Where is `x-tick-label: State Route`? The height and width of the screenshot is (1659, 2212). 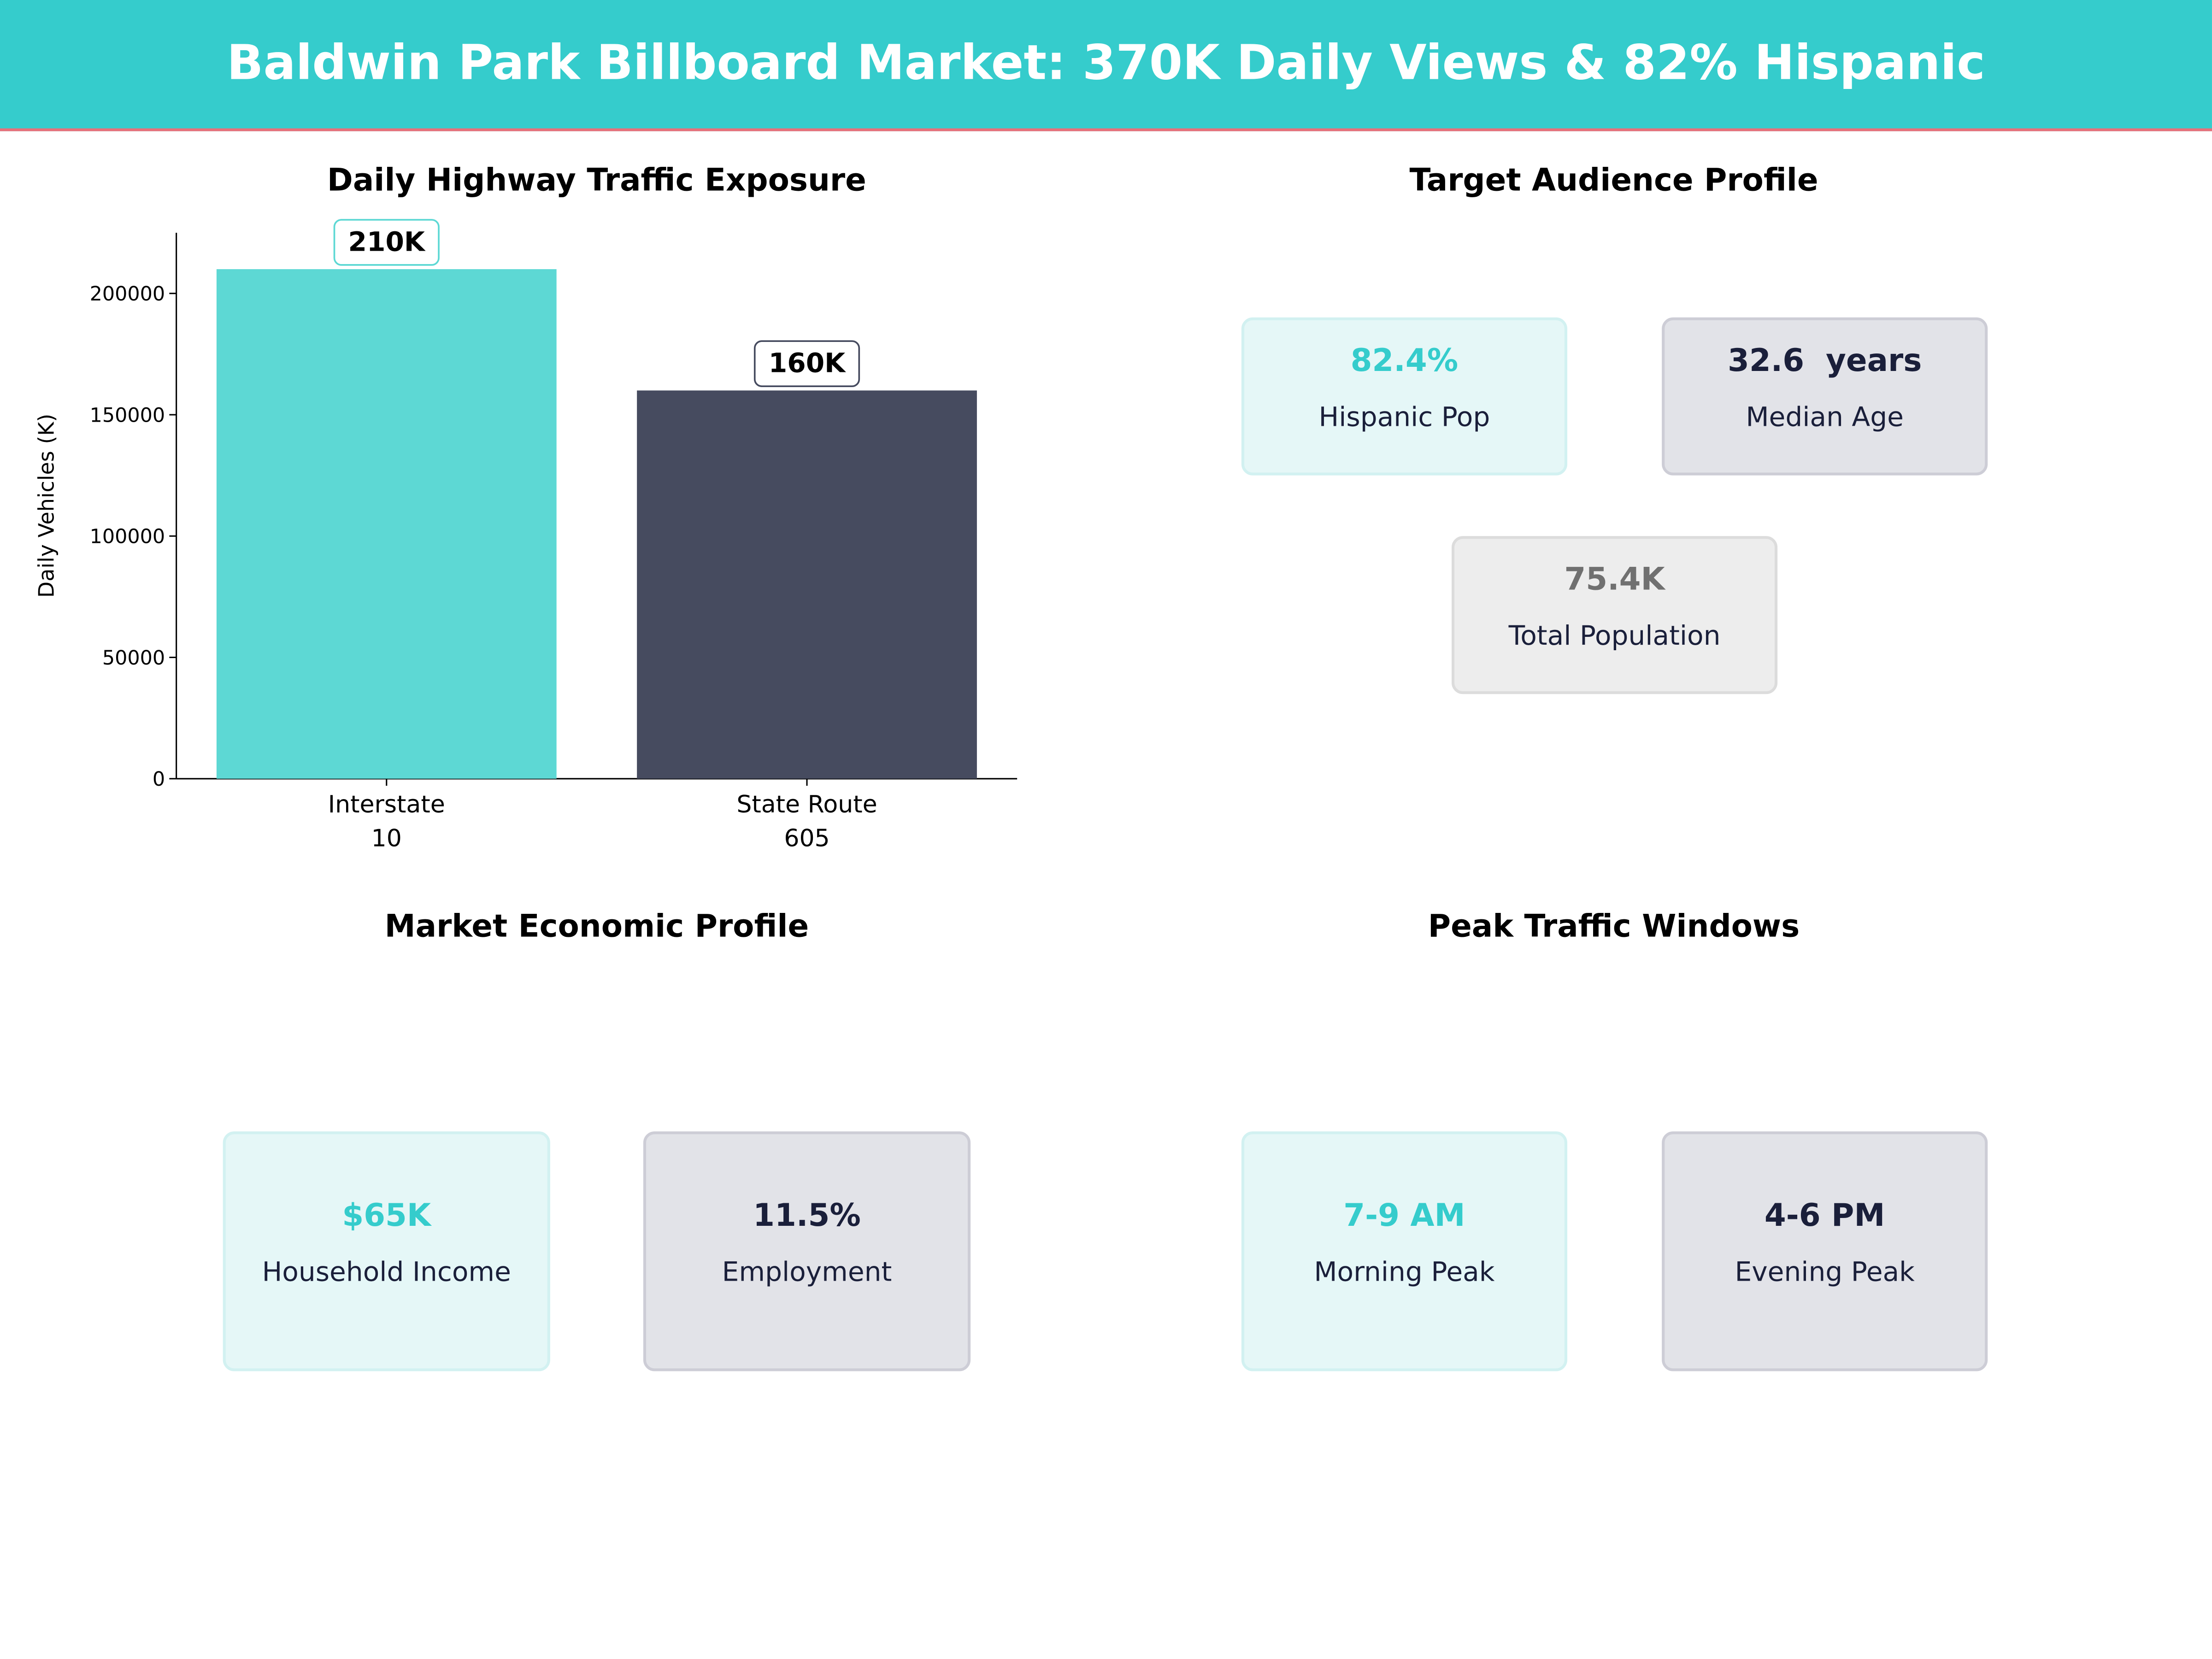
x-tick-label: State Route is located at coordinates (806, 804).